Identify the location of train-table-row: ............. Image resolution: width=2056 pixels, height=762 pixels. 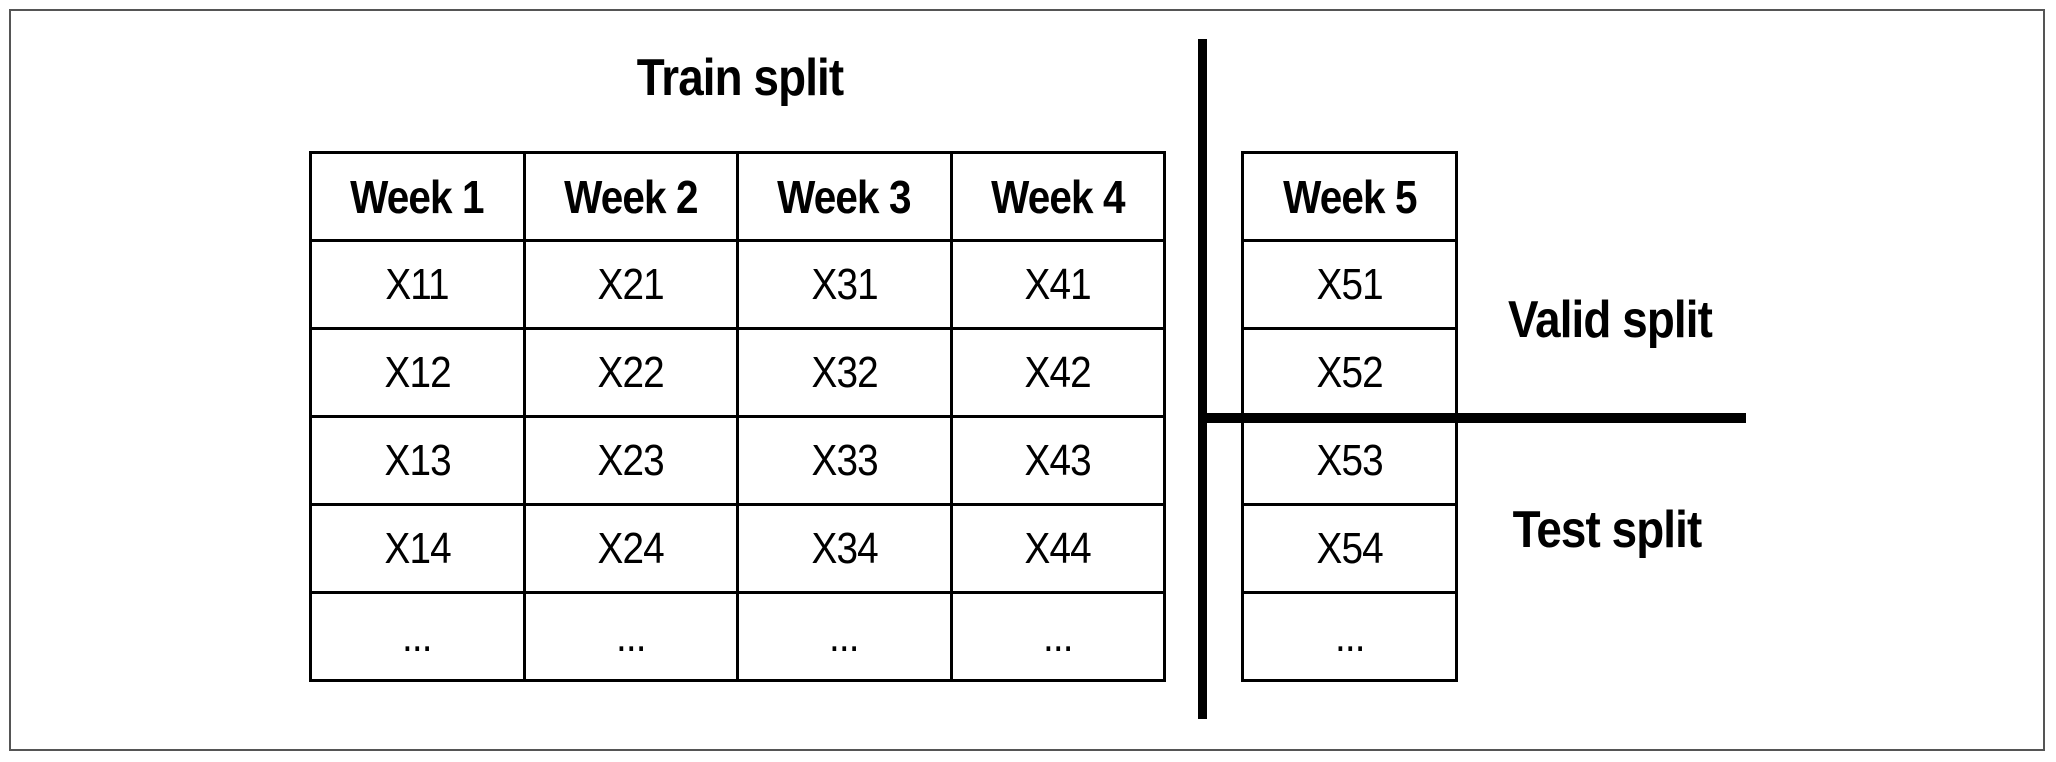
(737, 636).